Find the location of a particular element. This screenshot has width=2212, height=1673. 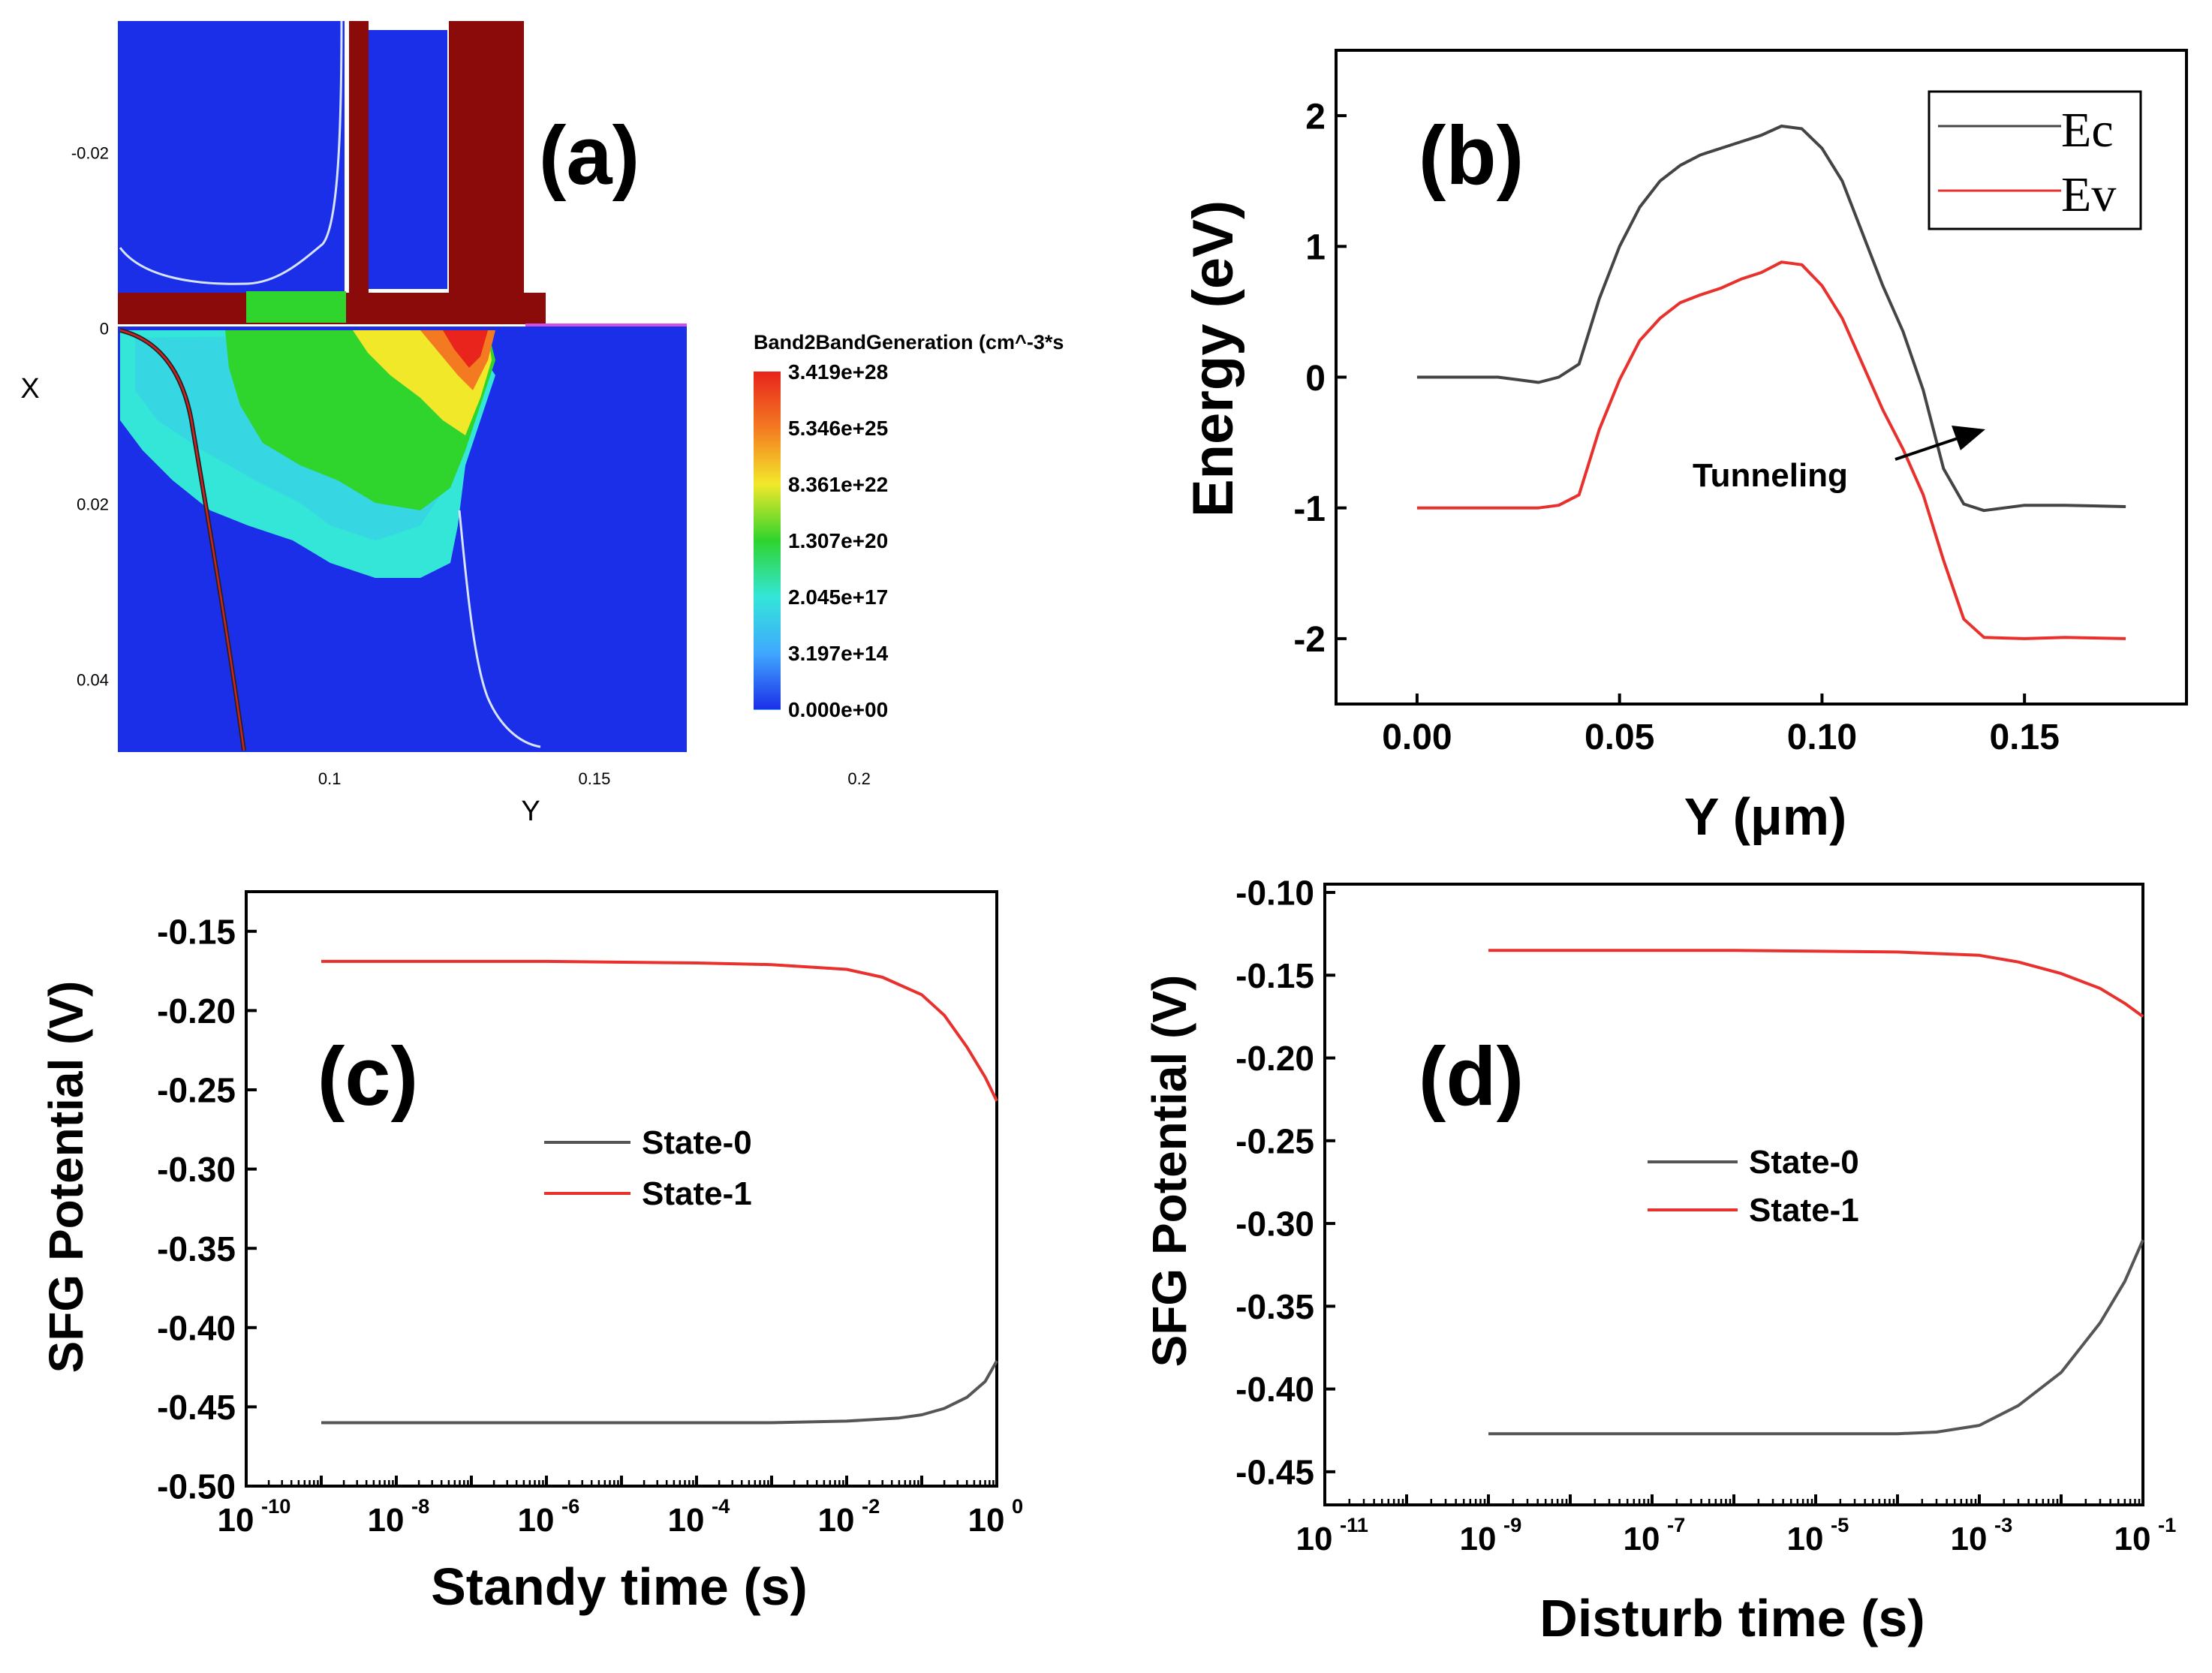

x-tick-exponent: -10 is located at coordinates (275, 1506).